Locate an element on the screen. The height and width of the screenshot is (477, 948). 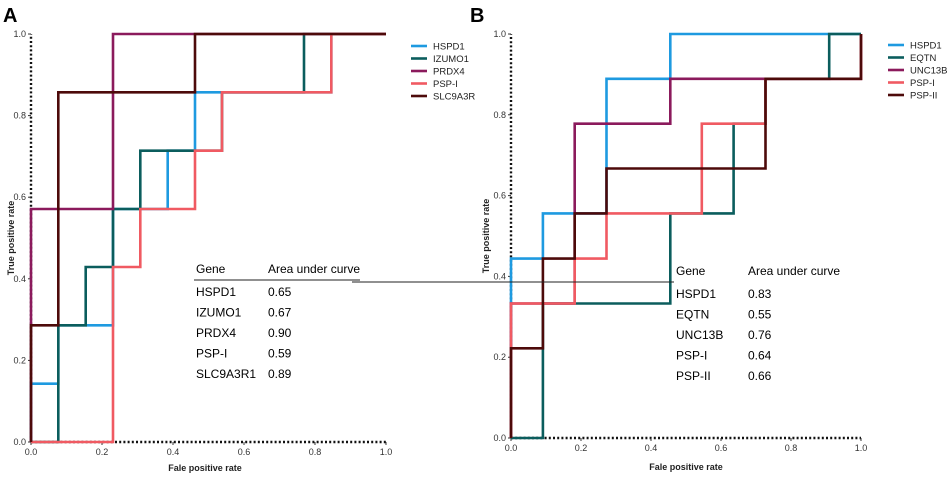
legend-label: PSP-II is located at coordinates (923, 96).